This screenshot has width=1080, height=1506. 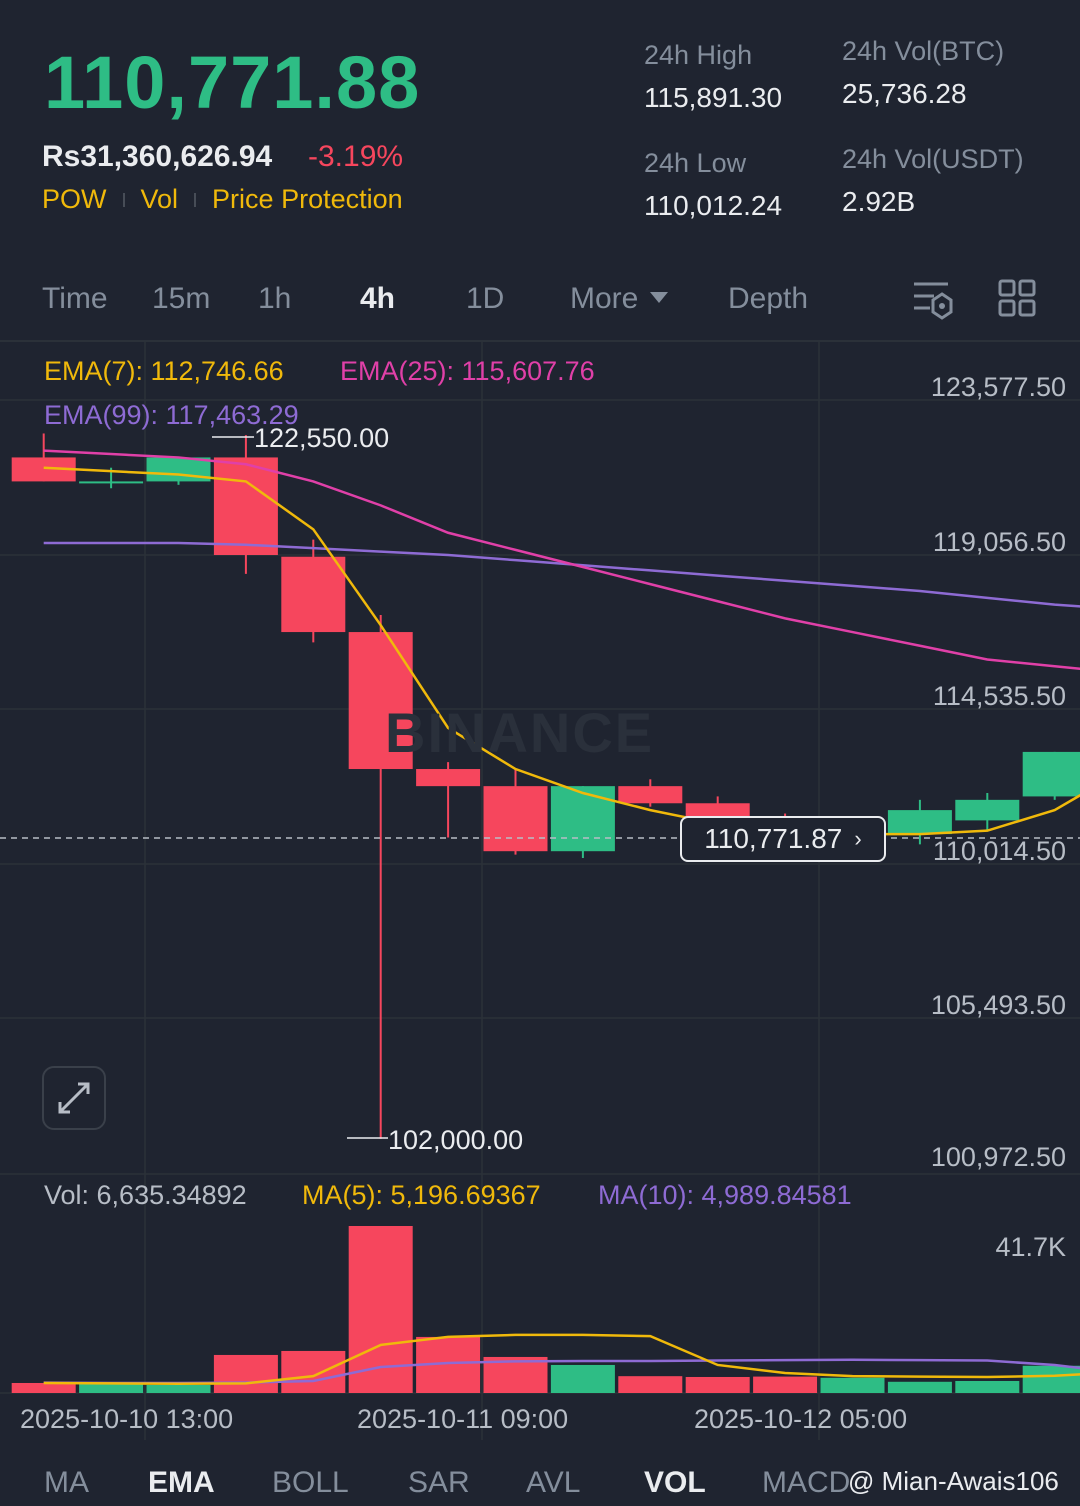 What do you see at coordinates (953, 1481) in the screenshot?
I see `credit-watermark: @ Mian-Awais106` at bounding box center [953, 1481].